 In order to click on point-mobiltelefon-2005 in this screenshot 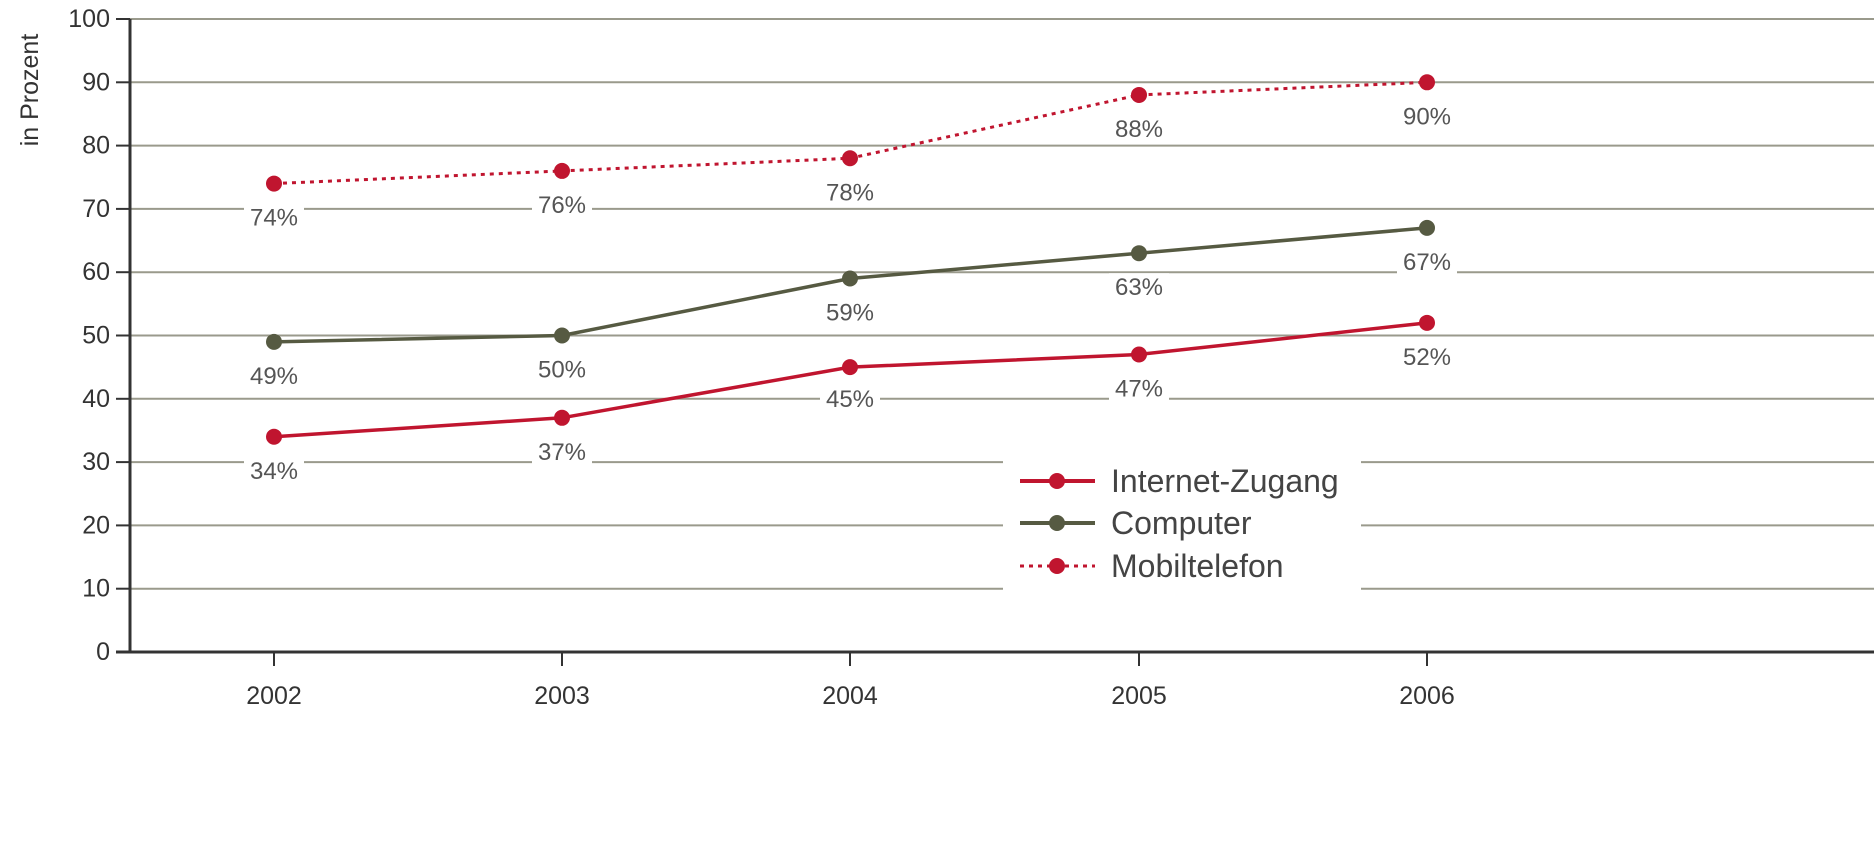, I will do `click(1139, 94)`.